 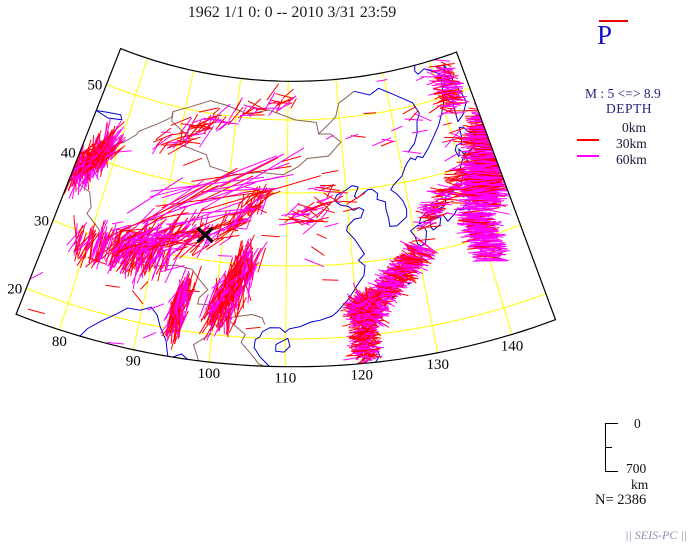 I want to click on lon-label-120: 120, so click(x=362, y=376).